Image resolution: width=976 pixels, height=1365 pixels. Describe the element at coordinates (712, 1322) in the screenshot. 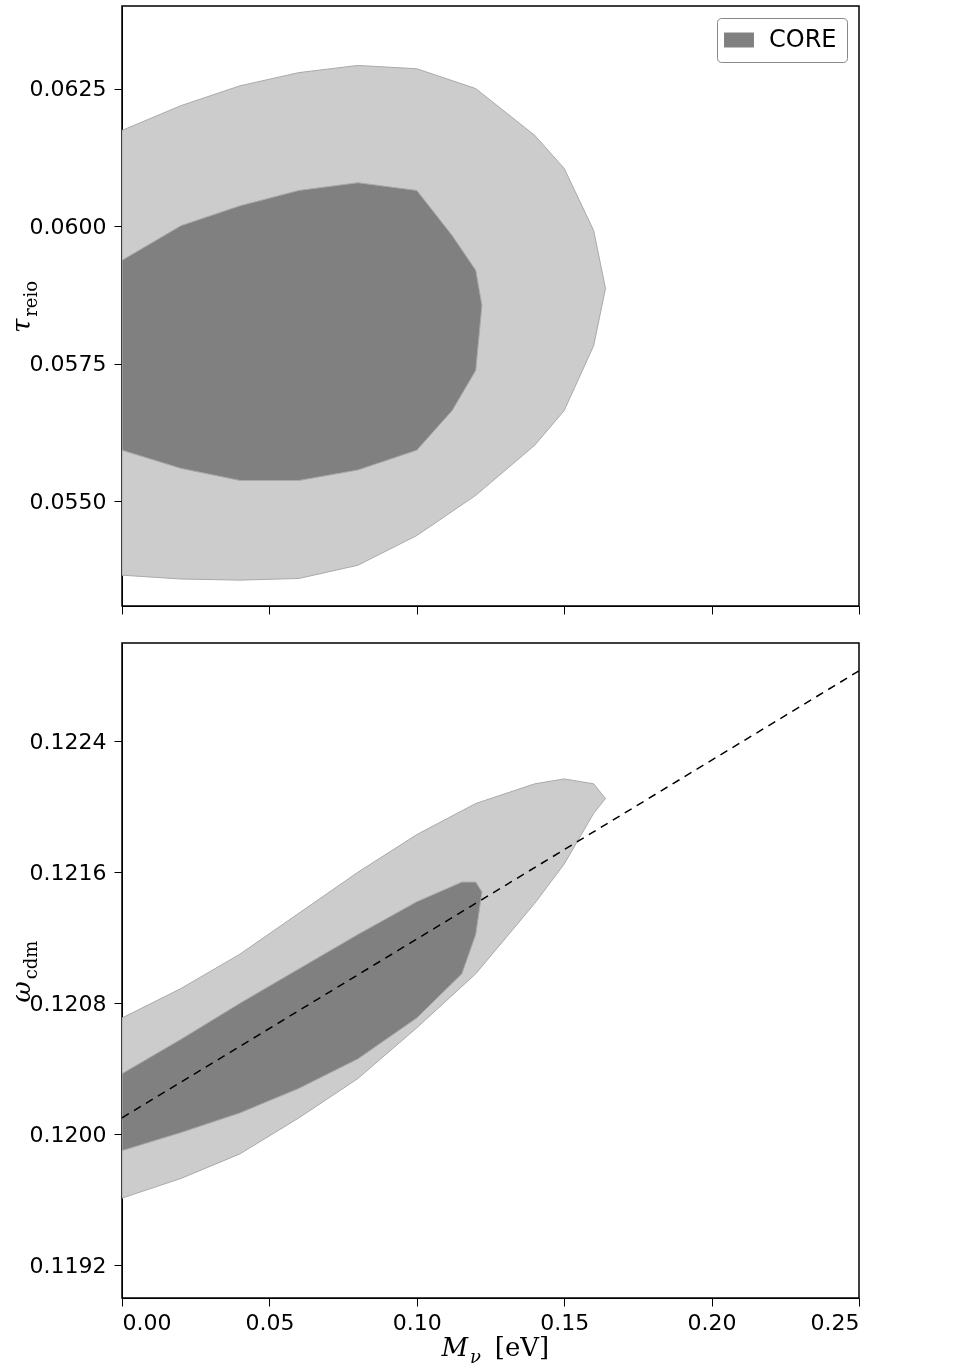

I see `x-tick-label: 0.20` at that location.